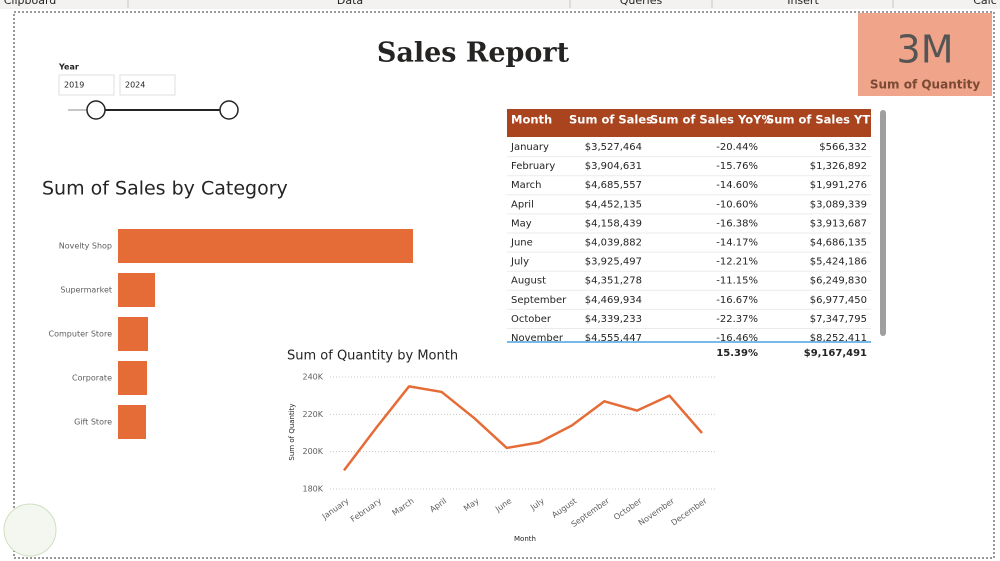  Describe the element at coordinates (737, 223) in the screenshot. I see `cell: -16.38%` at that location.